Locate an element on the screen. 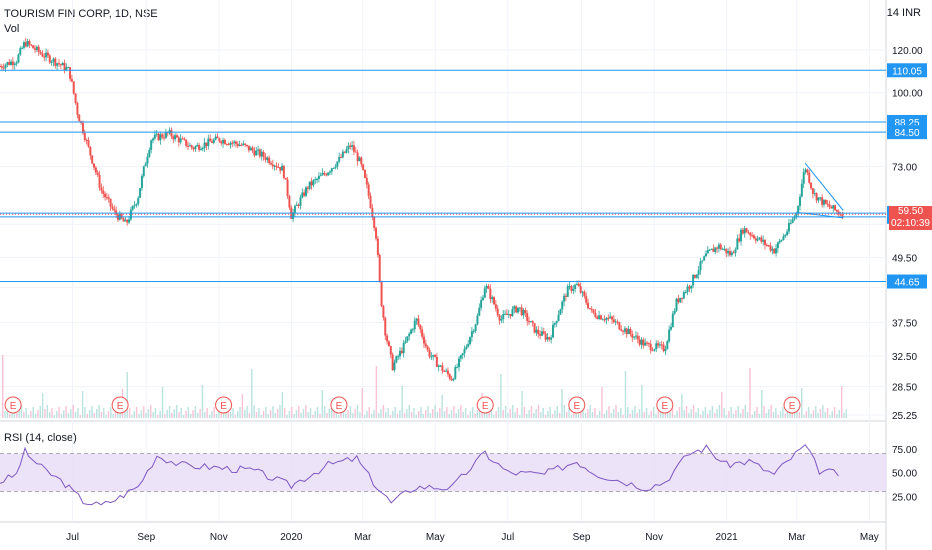  time-tick-label: May is located at coordinates (869, 537).